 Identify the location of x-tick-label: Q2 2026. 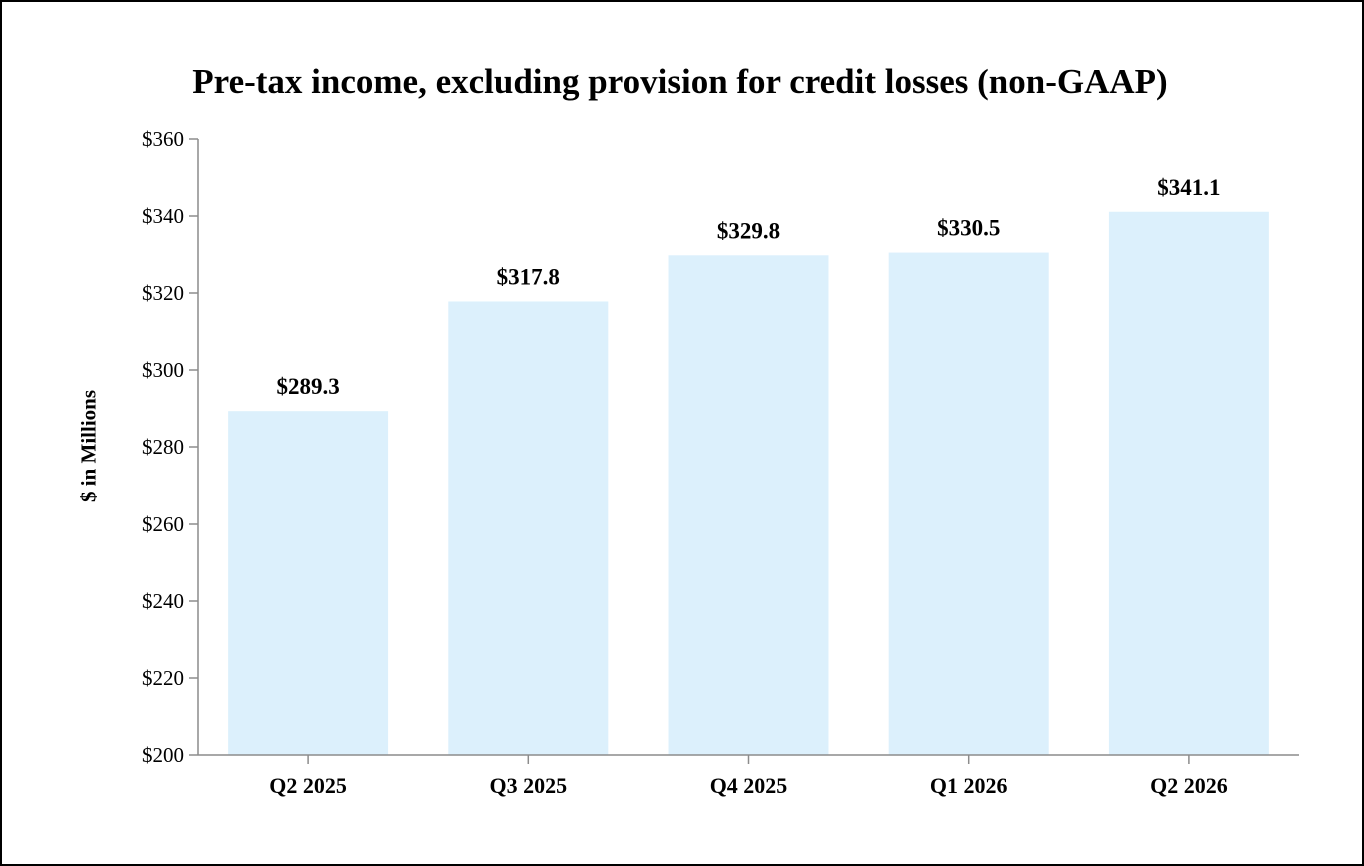
(1189, 785).